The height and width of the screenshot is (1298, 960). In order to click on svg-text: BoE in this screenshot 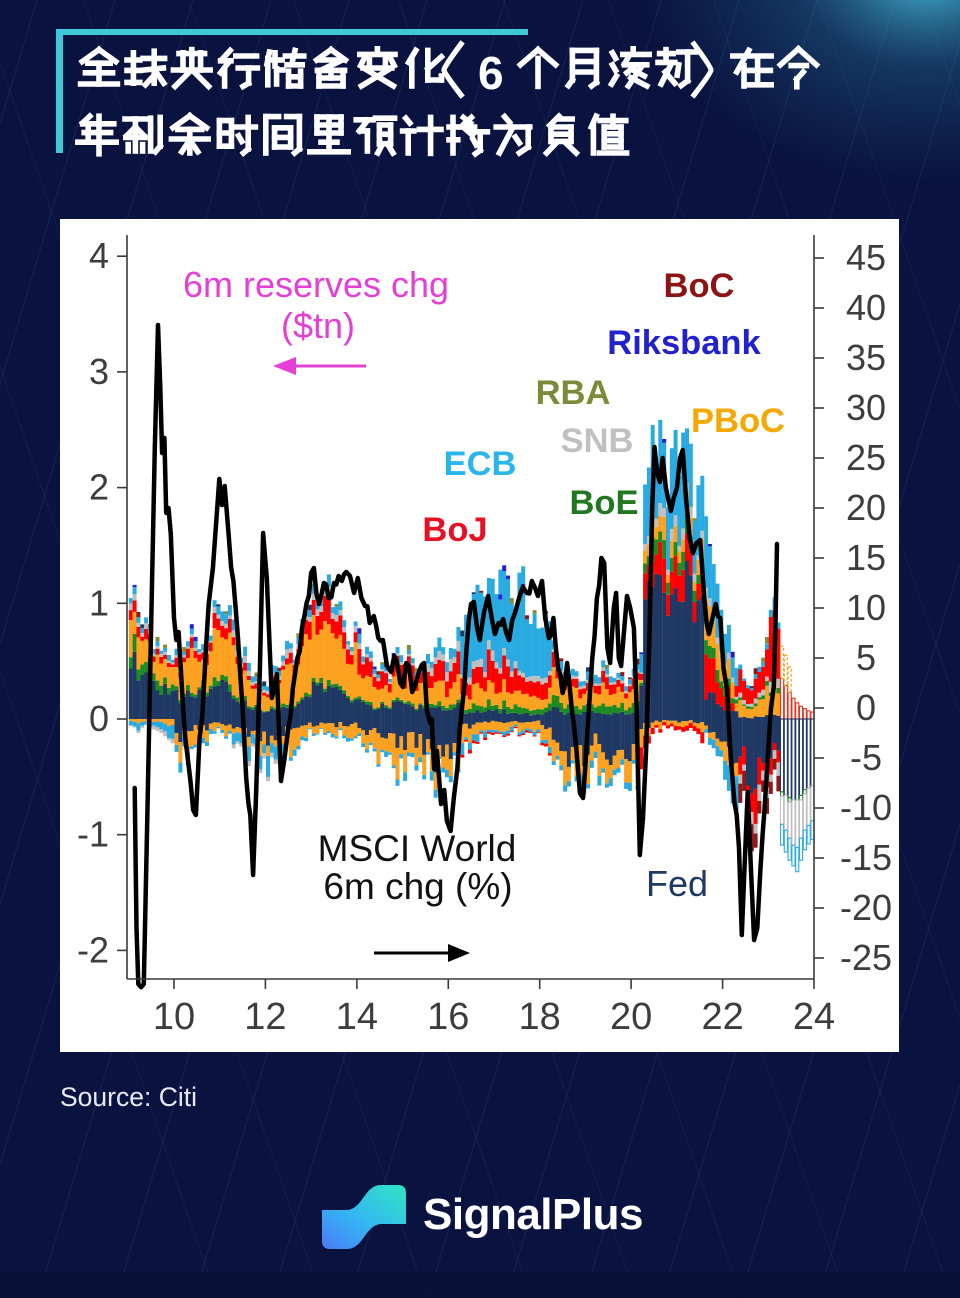, I will do `click(604, 503)`.